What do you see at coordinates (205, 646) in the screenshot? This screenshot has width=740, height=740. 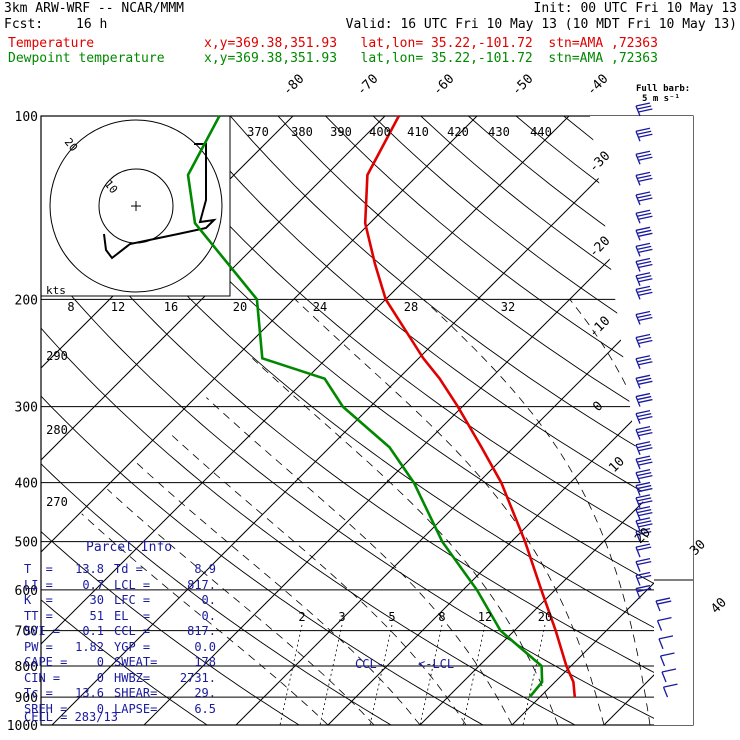 I see `parcel-cell-value: 0.0` at bounding box center [205, 646].